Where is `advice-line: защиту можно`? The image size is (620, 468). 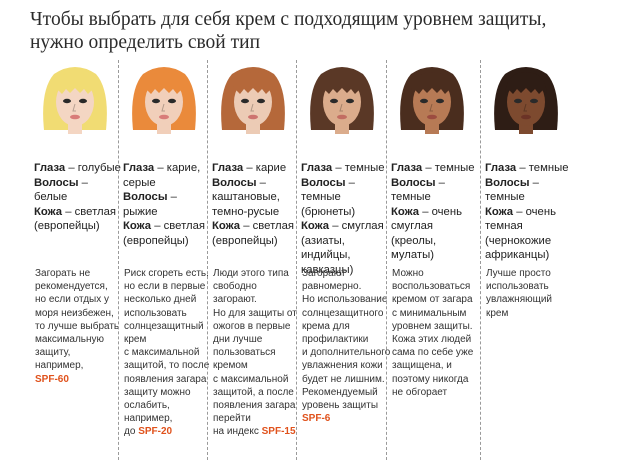 advice-line: защиту можно is located at coordinates (157, 392).